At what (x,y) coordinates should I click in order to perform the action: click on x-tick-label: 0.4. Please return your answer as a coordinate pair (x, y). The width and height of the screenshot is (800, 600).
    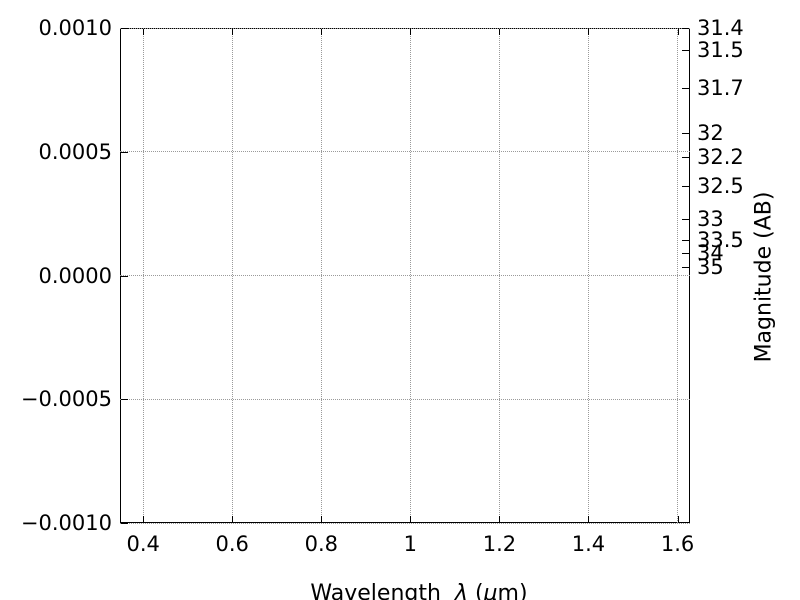
    Looking at the image, I should click on (143, 544).